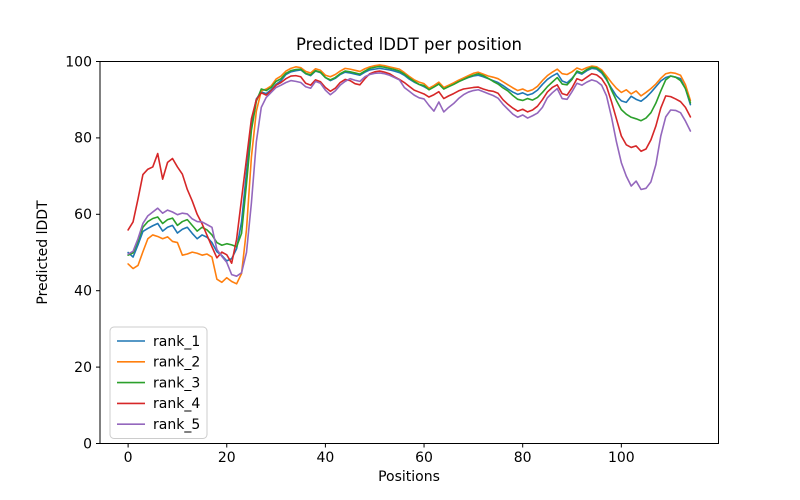  Describe the element at coordinates (409, 477) in the screenshot. I see `x-axis-label: Positions` at that location.